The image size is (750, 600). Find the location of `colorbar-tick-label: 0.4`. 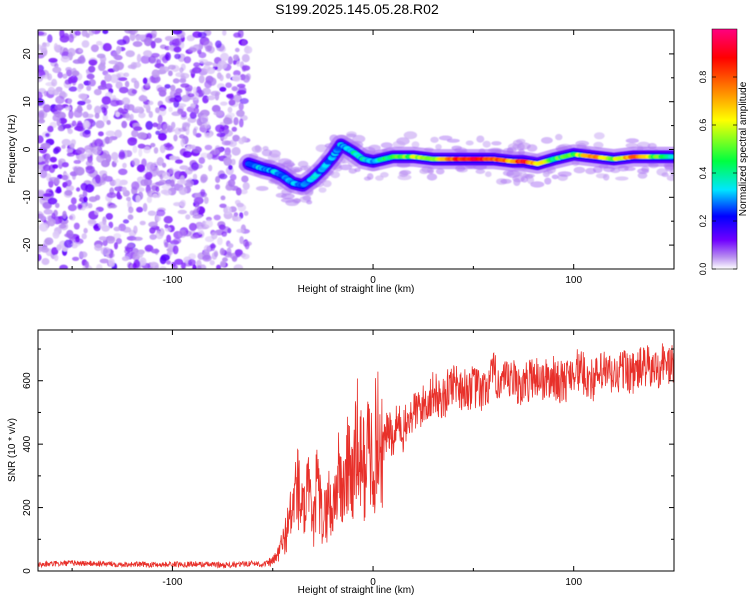

colorbar-tick-label: 0.4 is located at coordinates (703, 173).